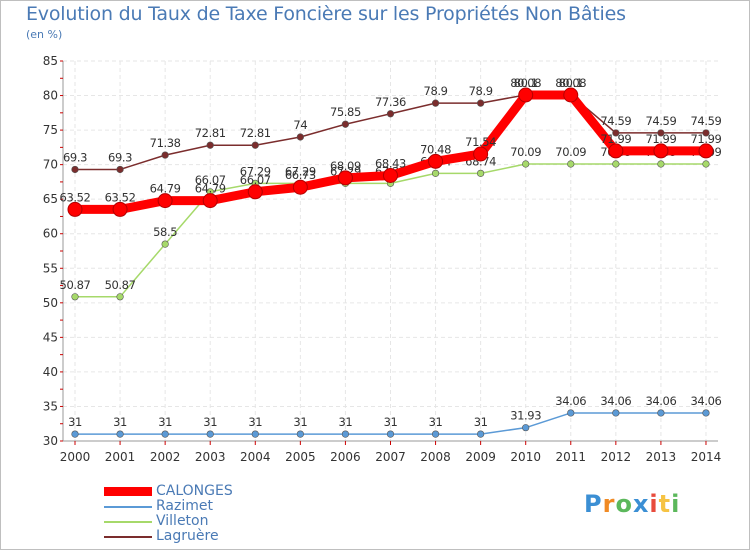 The height and width of the screenshot is (550, 750). Describe the element at coordinates (120, 457) in the screenshot. I see `x-tick-label: 2001` at that location.